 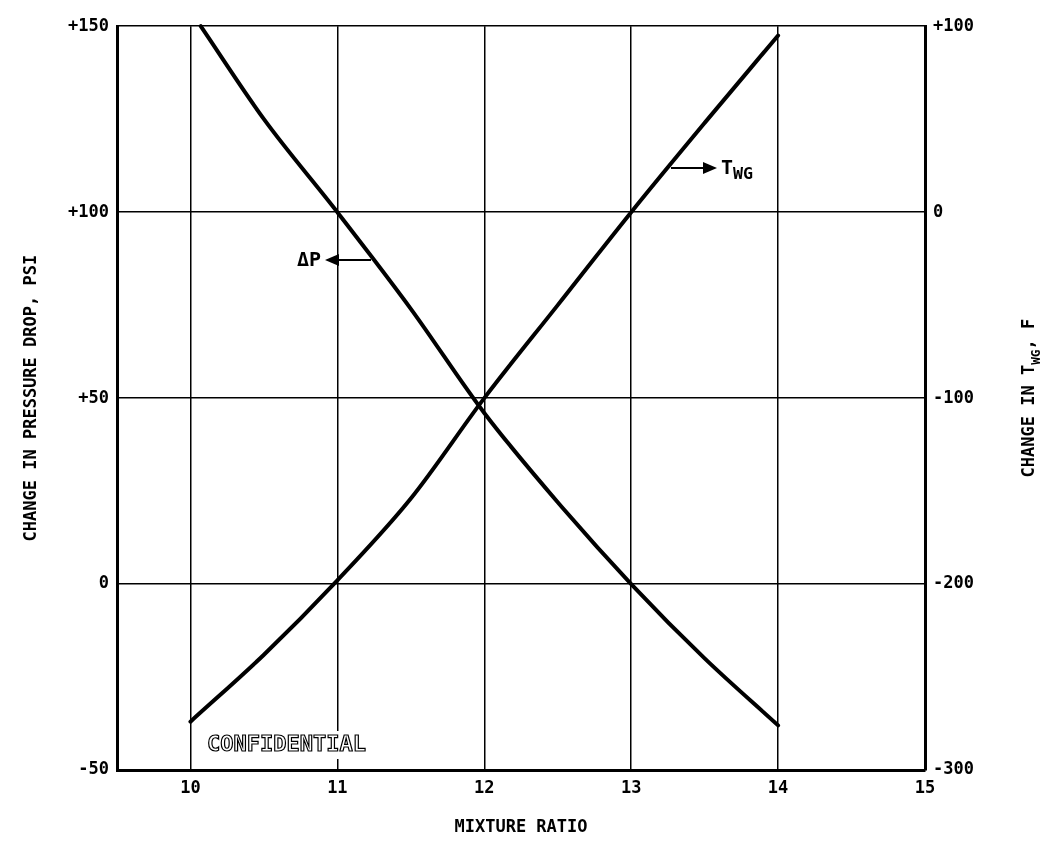 What do you see at coordinates (631, 786) in the screenshot?
I see `x-tick-label: 13` at bounding box center [631, 786].